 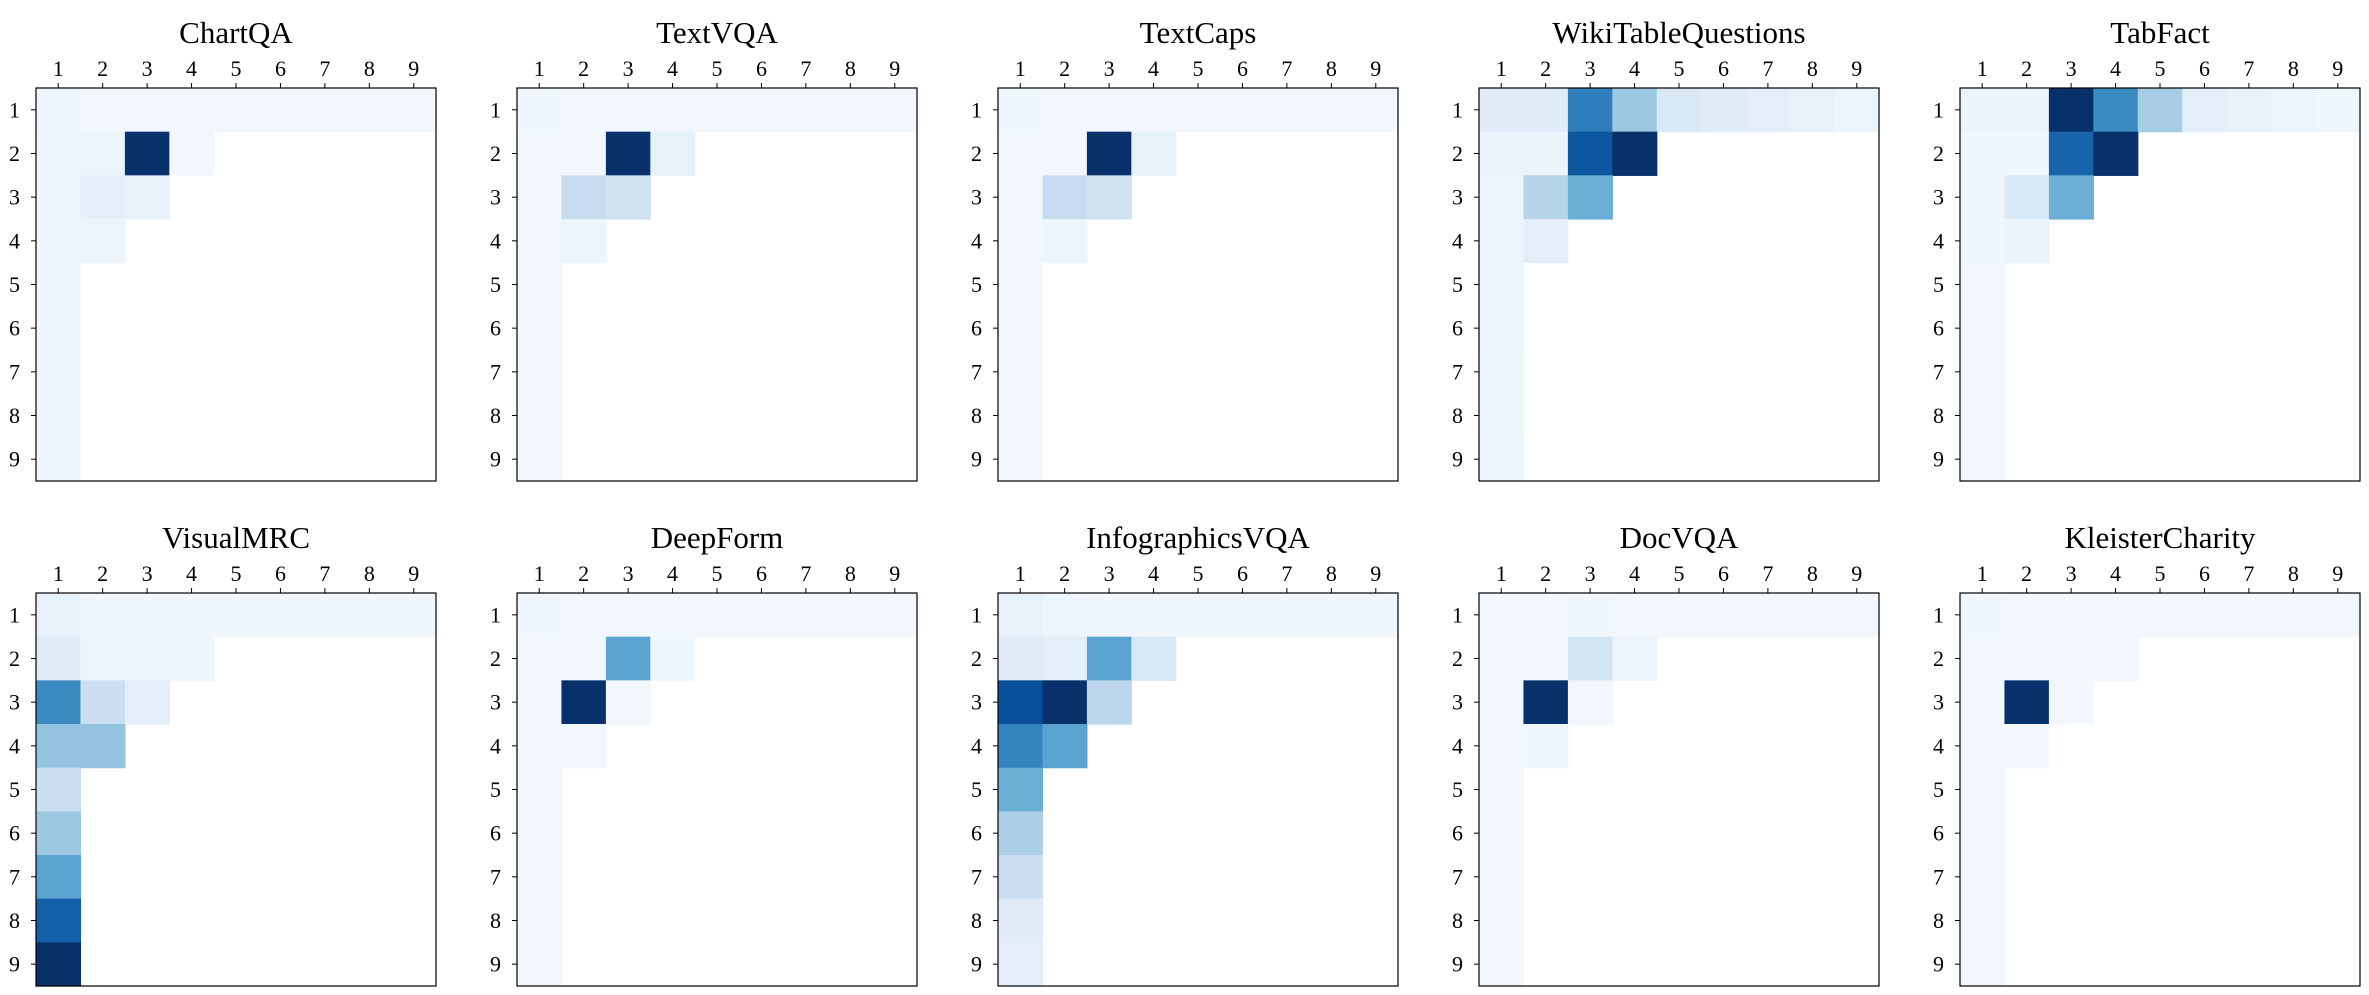 What do you see at coordinates (2160, 537) in the screenshot?
I see `chart-title: KleisterCharity` at bounding box center [2160, 537].